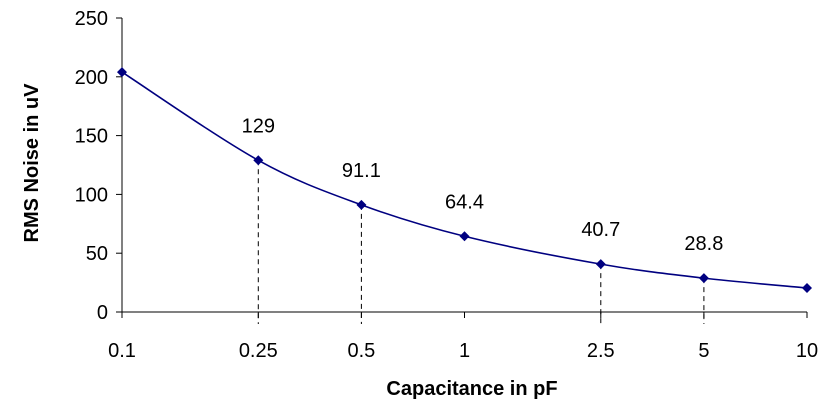 Image resolution: width=823 pixels, height=411 pixels. I want to click on x-tick-label: 0.5, so click(361, 351).